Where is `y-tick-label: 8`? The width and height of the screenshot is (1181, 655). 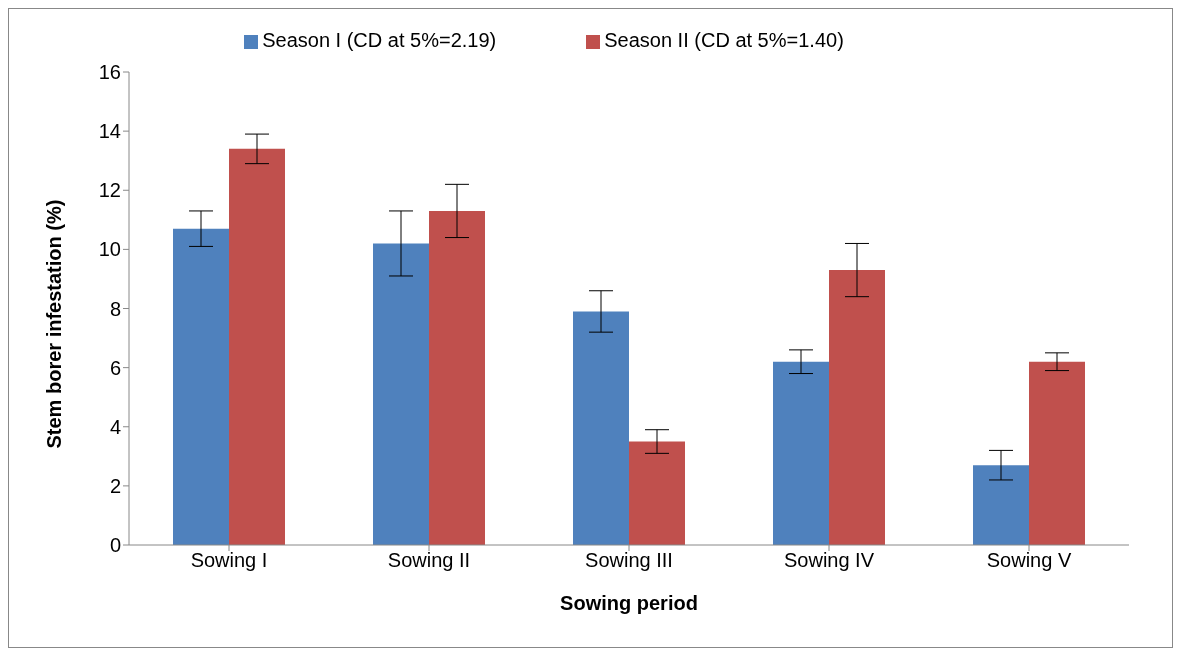
y-tick-label: 8 is located at coordinates (115, 308).